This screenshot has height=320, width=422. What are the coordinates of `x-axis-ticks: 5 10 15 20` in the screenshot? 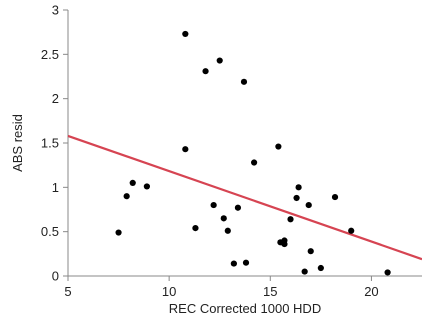 It's located at (221, 287).